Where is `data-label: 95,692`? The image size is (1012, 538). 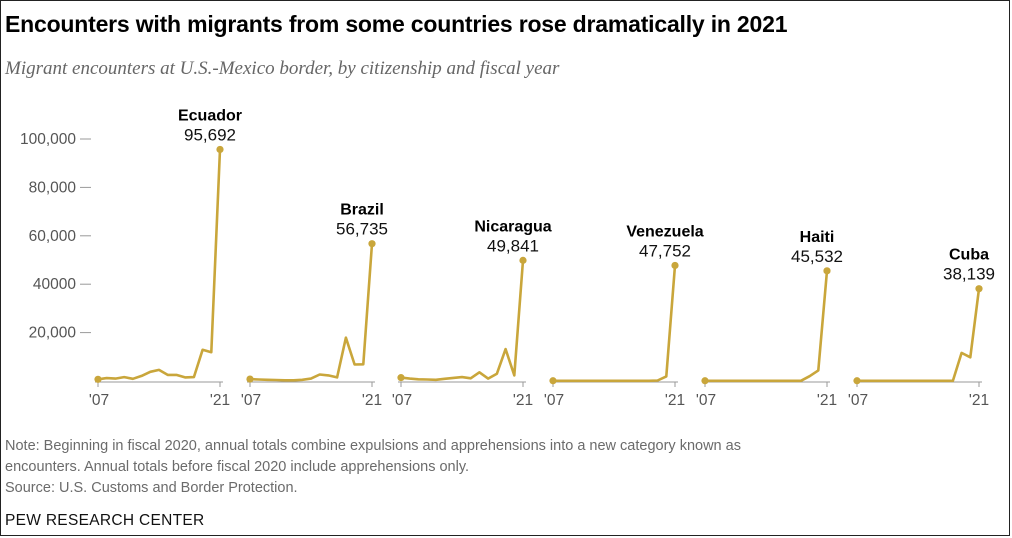 data-label: 95,692 is located at coordinates (210, 134).